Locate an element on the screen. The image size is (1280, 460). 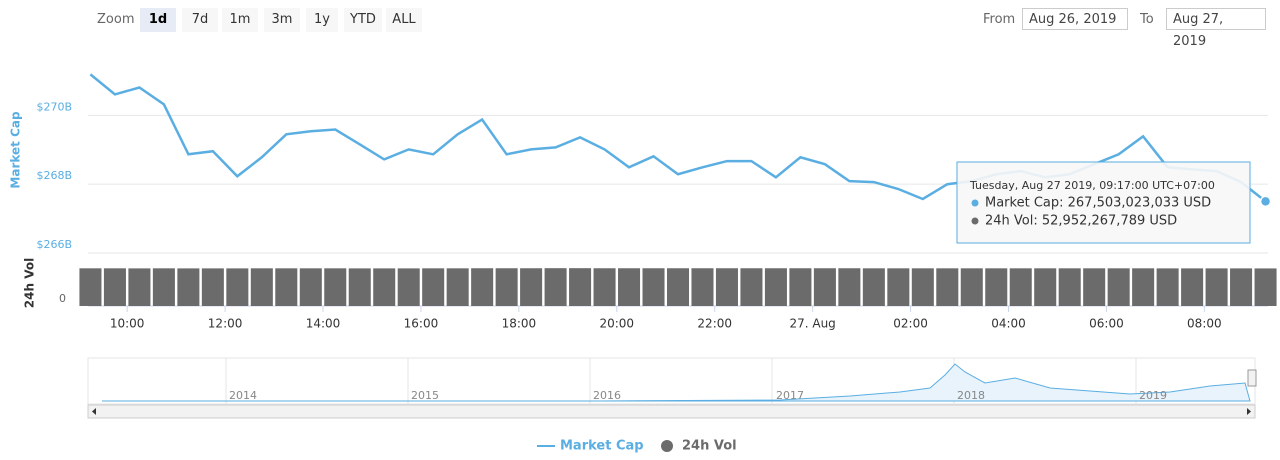
x-tick-label: 04:00 is located at coordinates (1008, 324).